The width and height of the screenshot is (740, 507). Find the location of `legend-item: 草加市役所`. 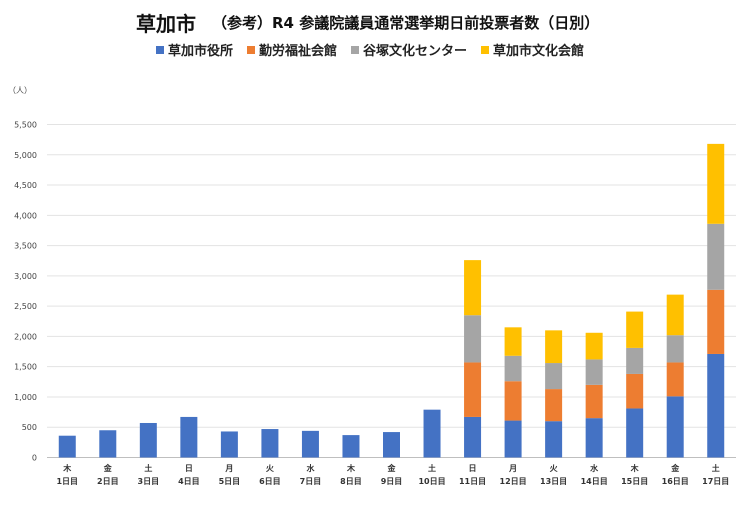

legend-item: 草加市役所 is located at coordinates (194, 49).